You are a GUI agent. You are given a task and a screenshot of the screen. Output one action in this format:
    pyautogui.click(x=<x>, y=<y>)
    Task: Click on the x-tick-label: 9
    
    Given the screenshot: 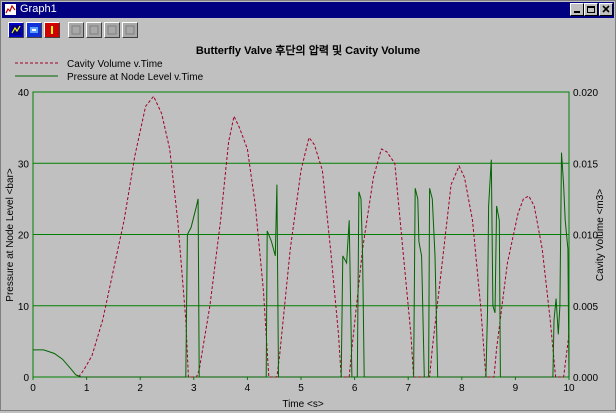 What is the action you would take?
    pyautogui.click(x=516, y=388)
    